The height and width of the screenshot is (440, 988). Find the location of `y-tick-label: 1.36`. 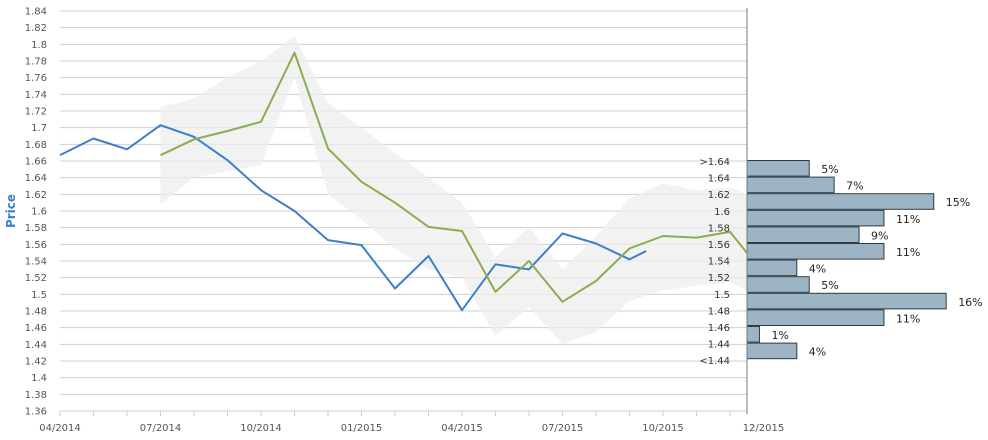

y-tick-label: 1.36 is located at coordinates (36, 412).